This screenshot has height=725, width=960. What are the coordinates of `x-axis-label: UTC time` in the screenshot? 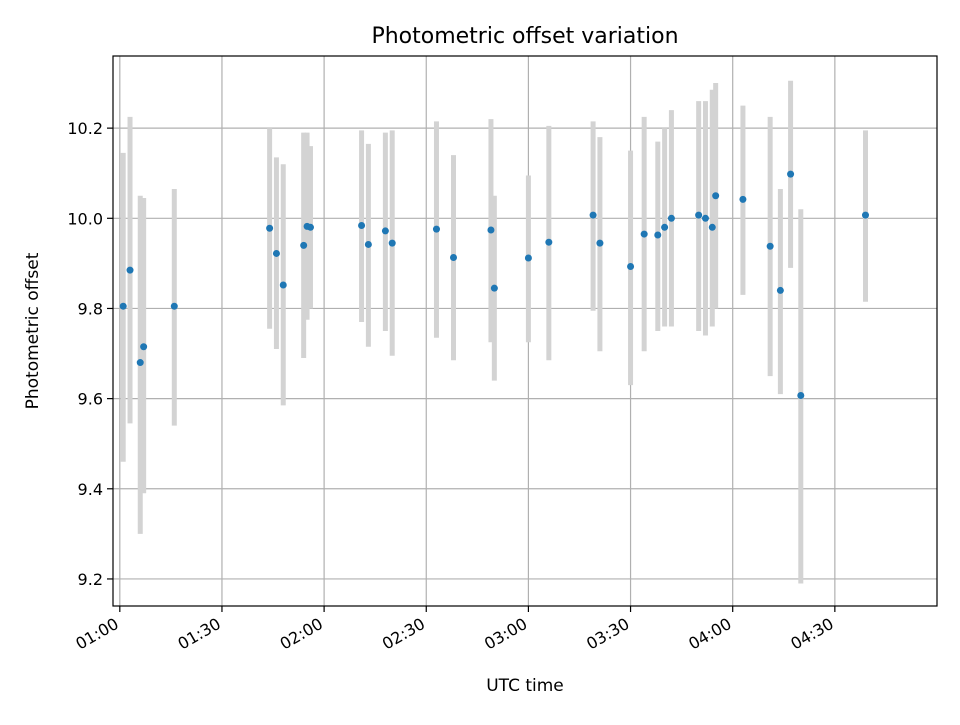 It's located at (525, 686).